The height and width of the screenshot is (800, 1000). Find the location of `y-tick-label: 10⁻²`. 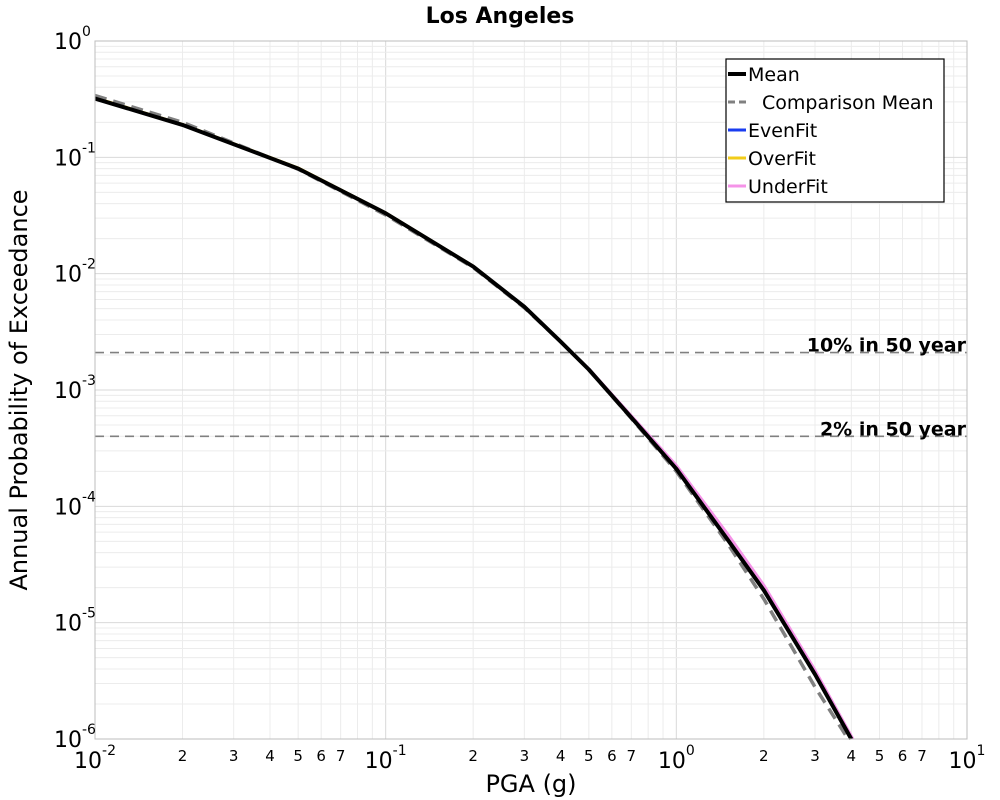

y-tick-label: 10⁻² is located at coordinates (75, 272).